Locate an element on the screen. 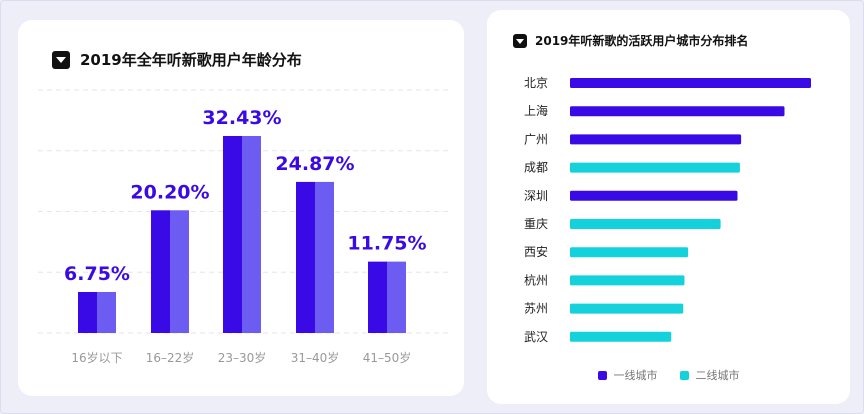 This screenshot has width=864, height=414. city-label: 成都 is located at coordinates (536, 168).